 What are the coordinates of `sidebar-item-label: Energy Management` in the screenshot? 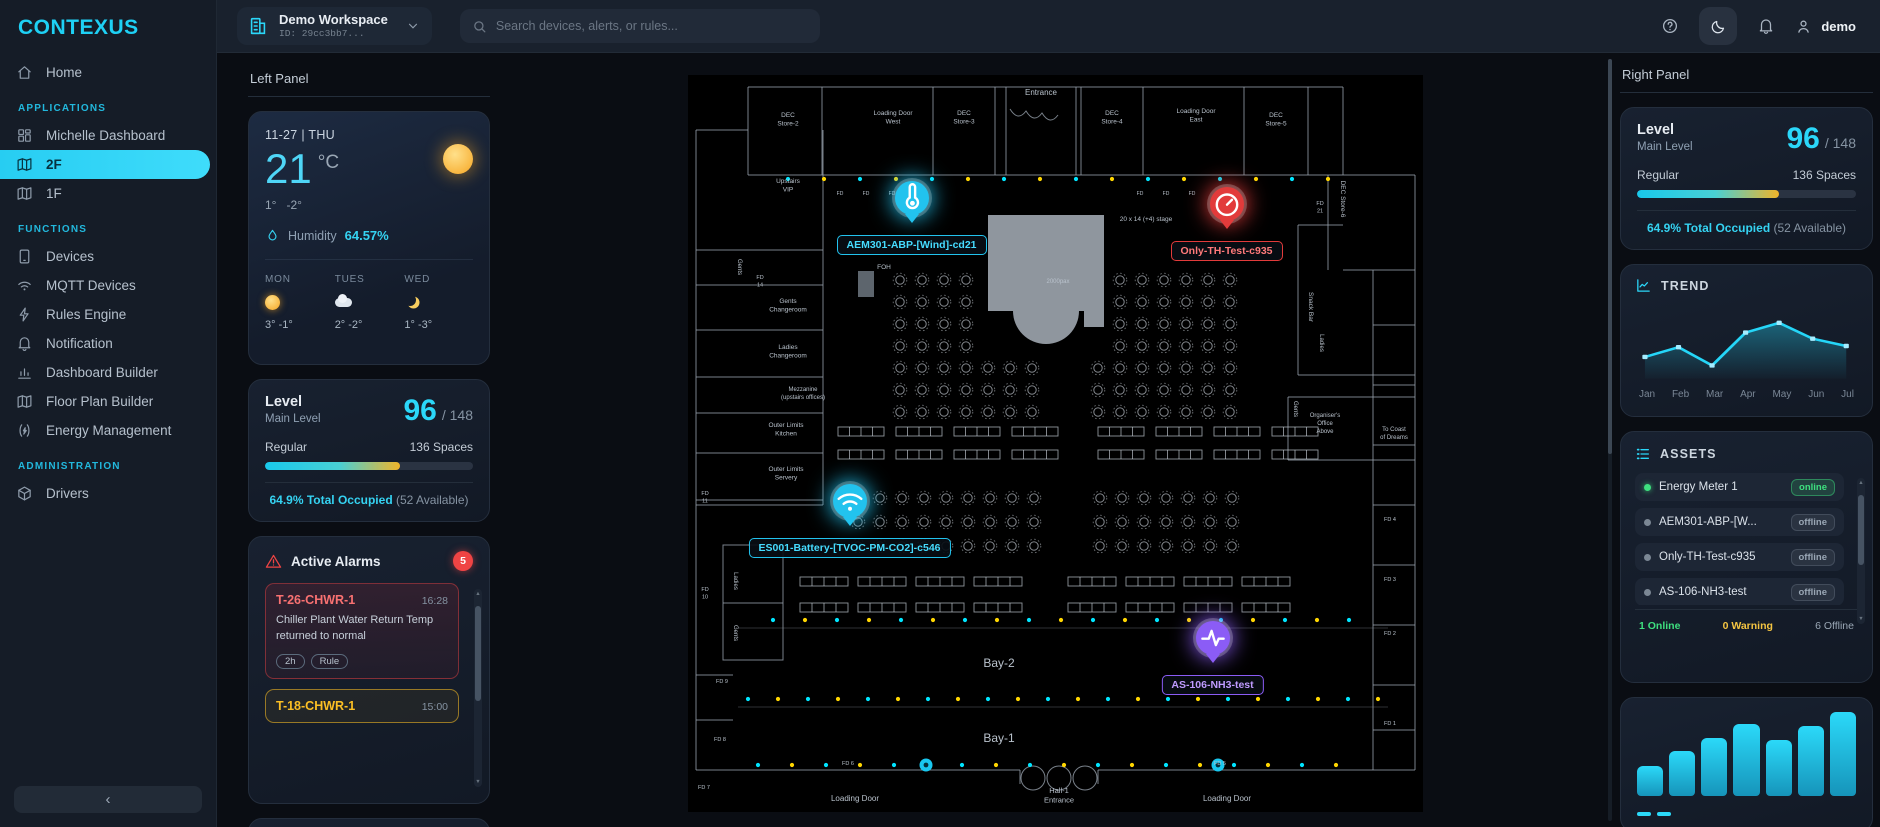 It's located at (109, 430).